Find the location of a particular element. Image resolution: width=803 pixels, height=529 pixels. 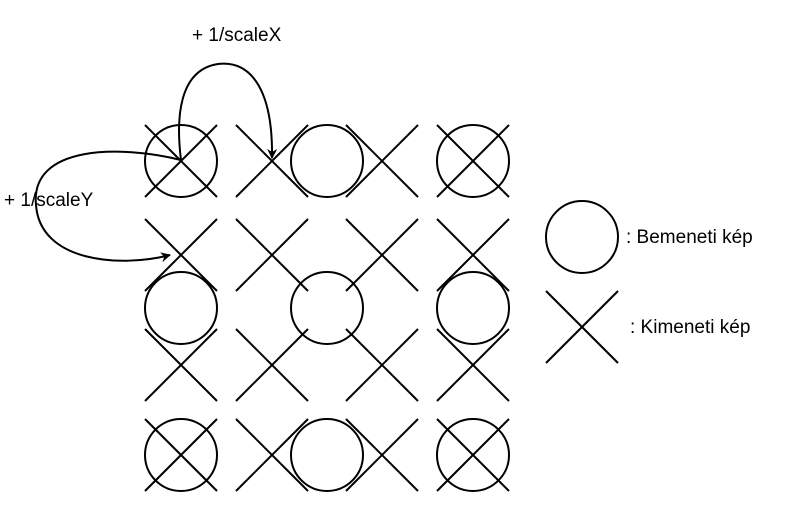

legend-output-cross-line is located at coordinates (582, 327).